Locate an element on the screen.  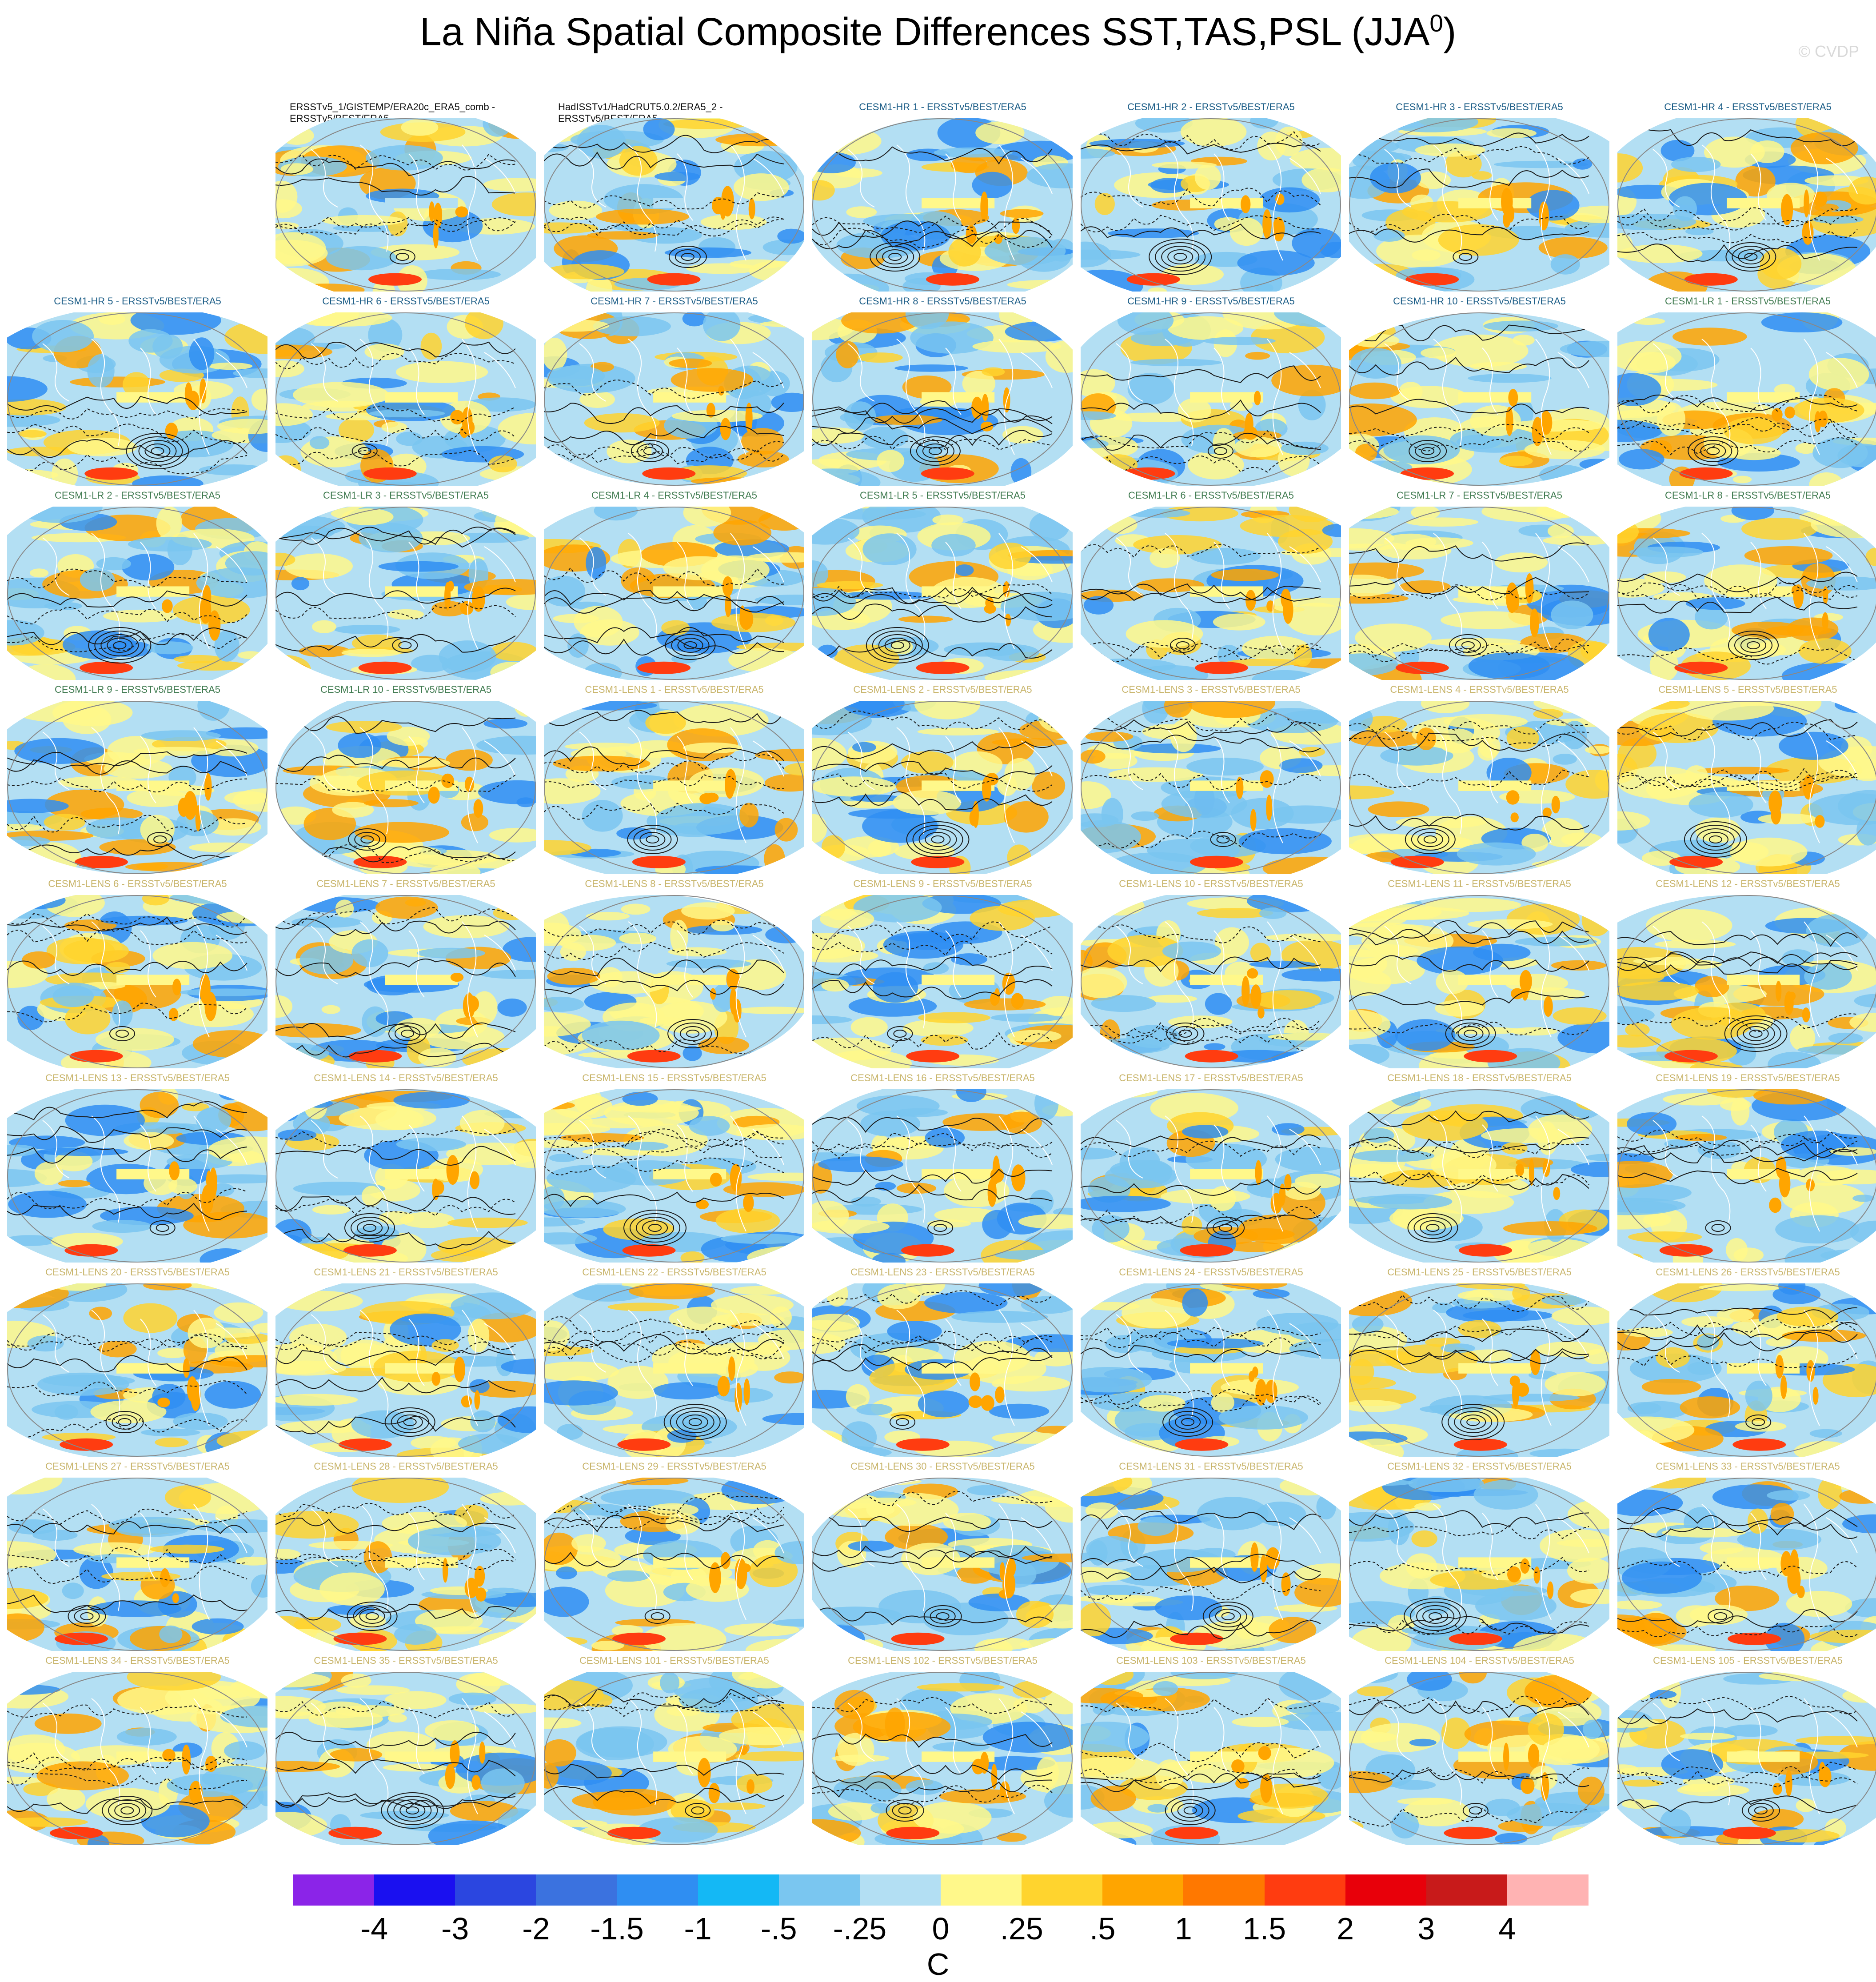
map-panel-title: CESM1-LENS 28 - ERSSTv5/BEST/ERA5 is located at coordinates (406, 1466).